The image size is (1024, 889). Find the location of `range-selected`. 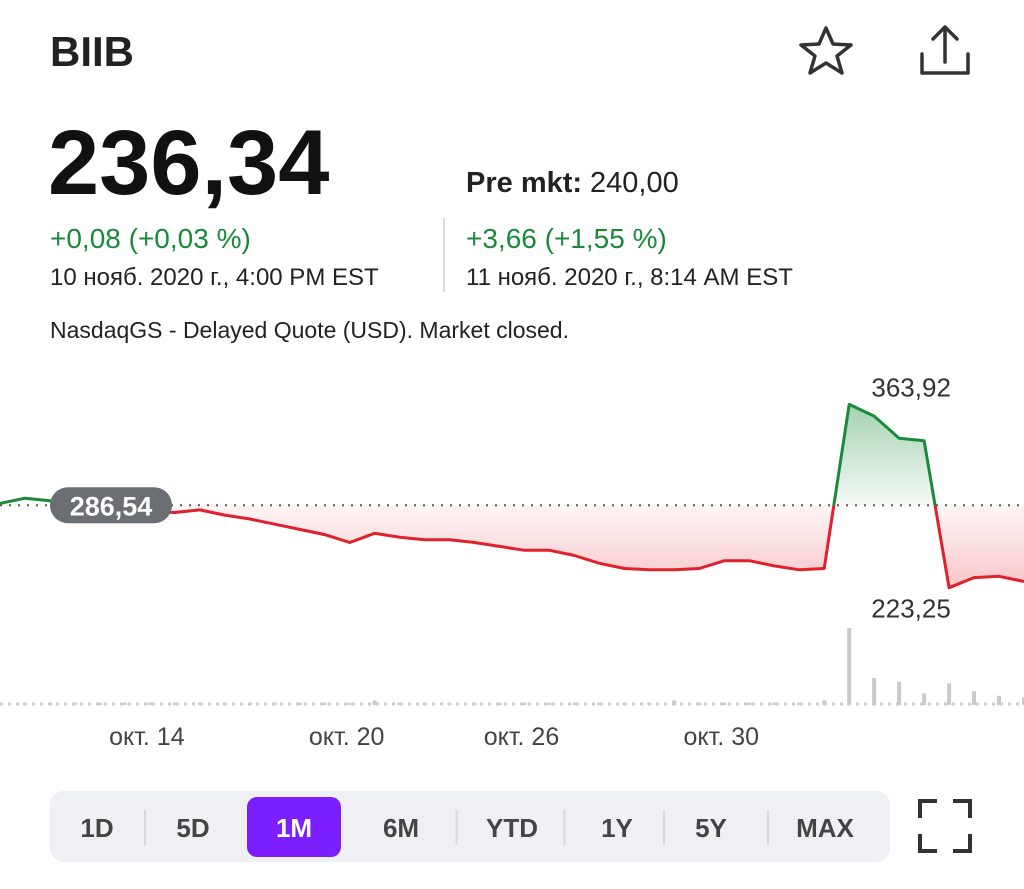

range-selected is located at coordinates (294, 827).